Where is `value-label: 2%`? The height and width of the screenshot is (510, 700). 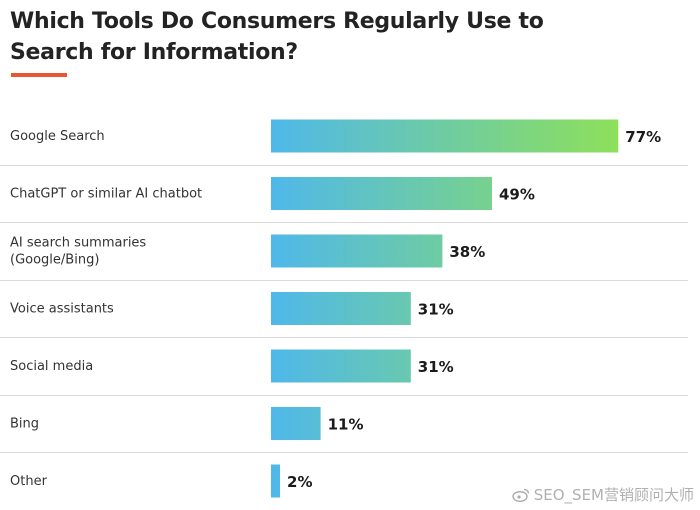 value-label: 2% is located at coordinates (299, 482).